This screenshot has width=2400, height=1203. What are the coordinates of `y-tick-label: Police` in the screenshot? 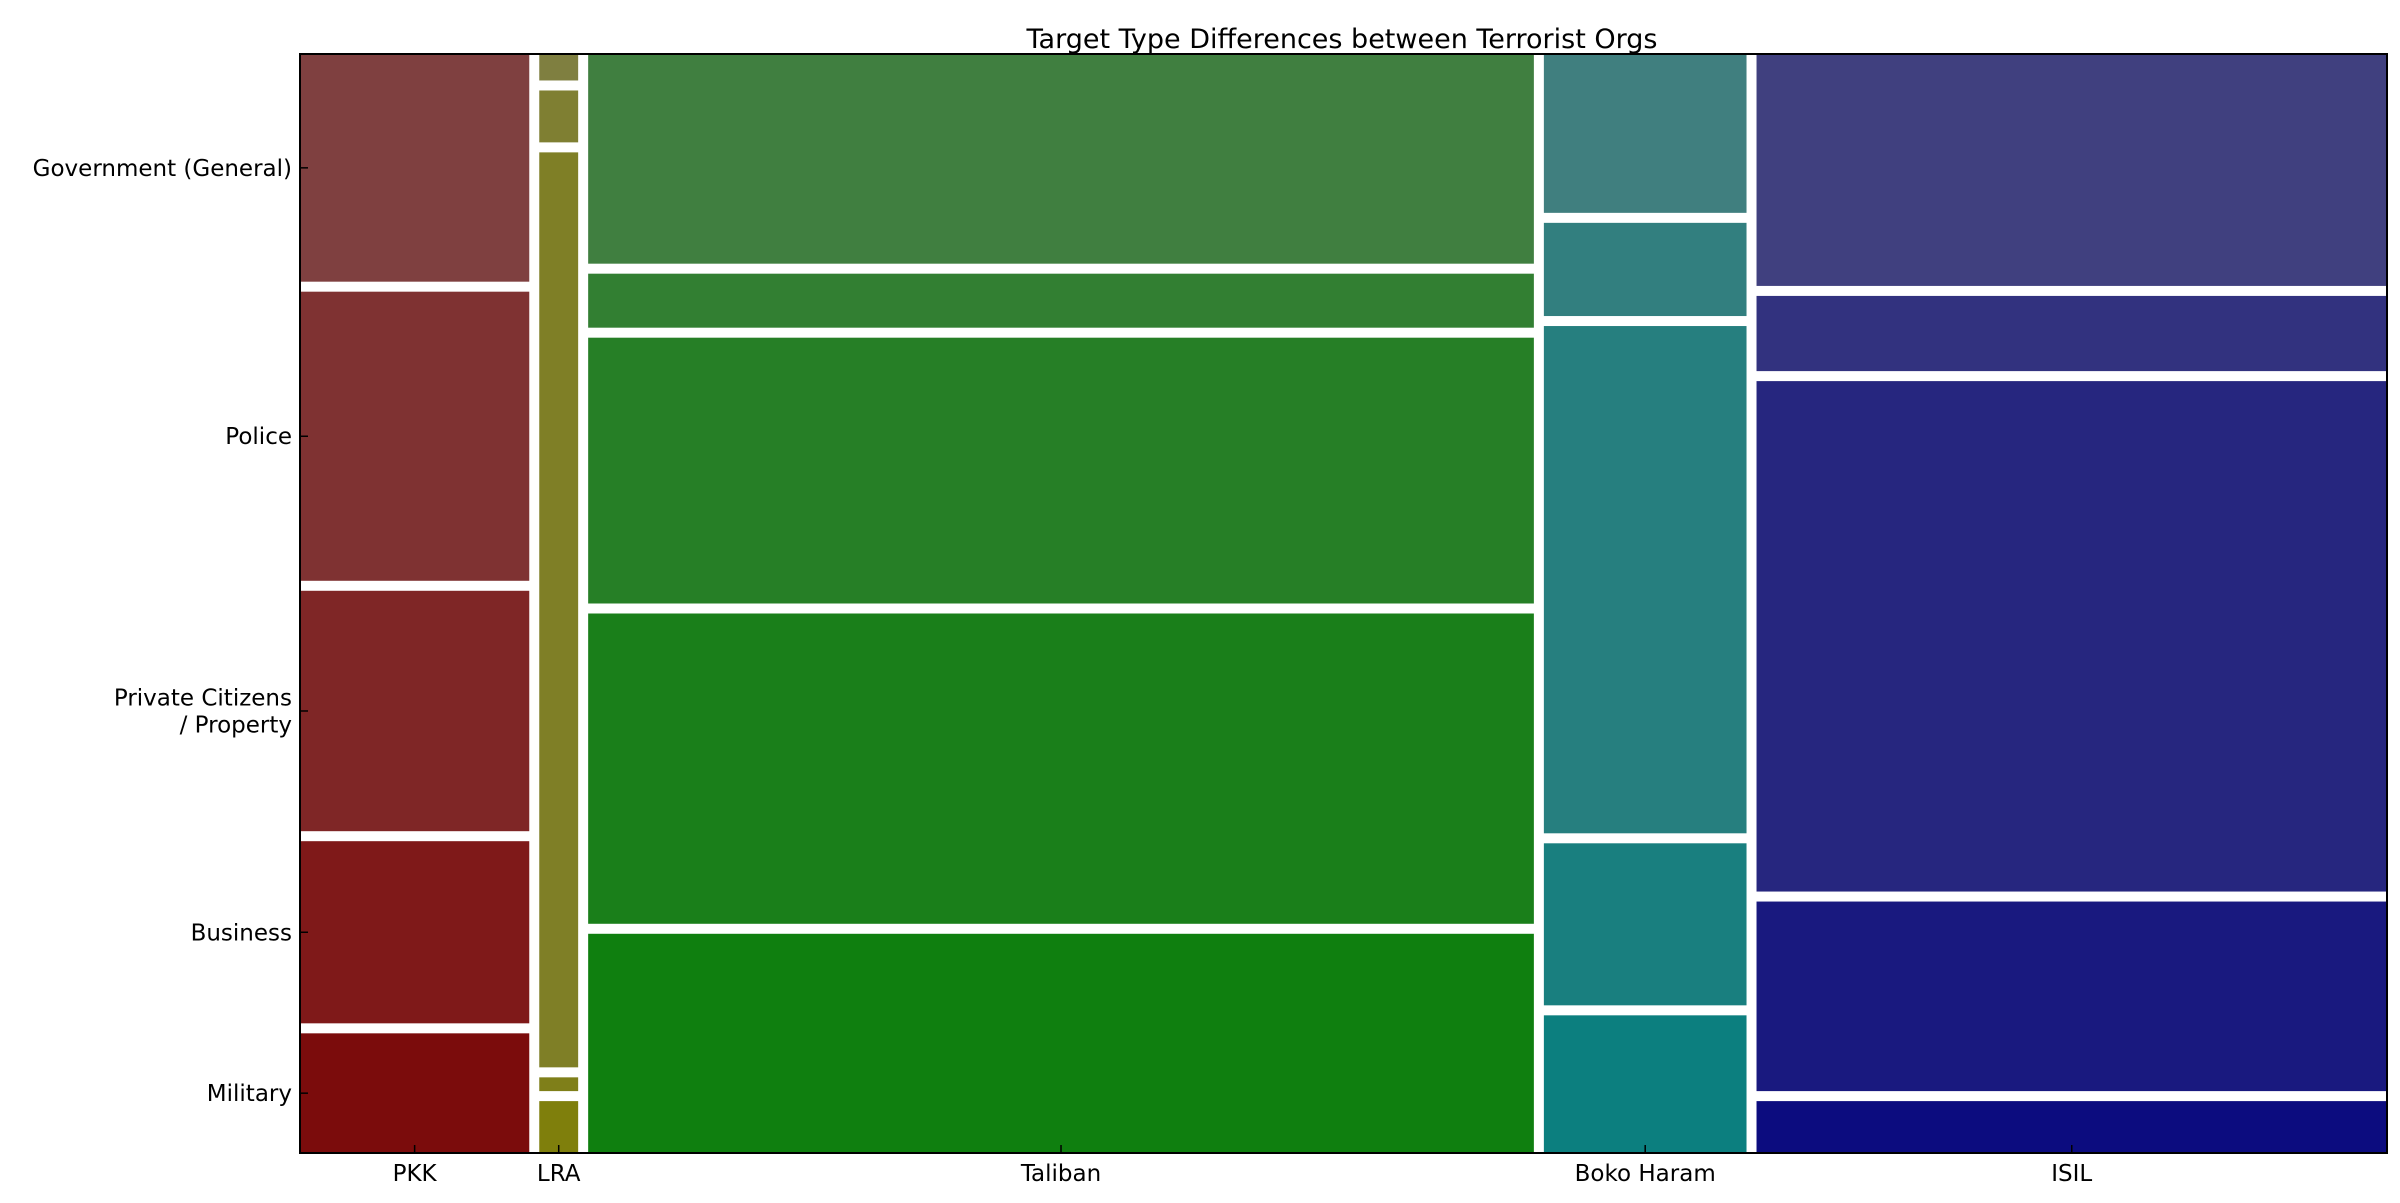 It's located at (258, 437).